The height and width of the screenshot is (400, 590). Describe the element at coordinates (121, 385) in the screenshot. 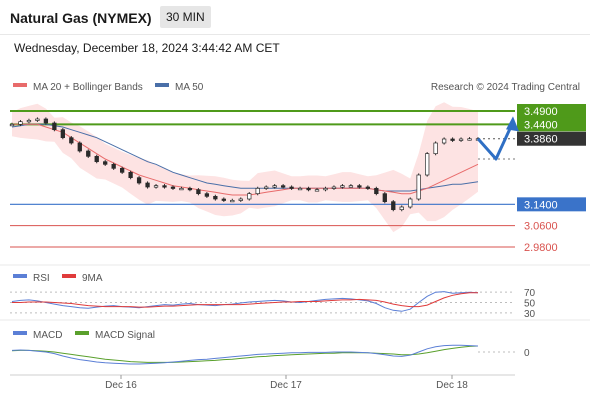

I see `x-tick-label: Dec 16` at that location.